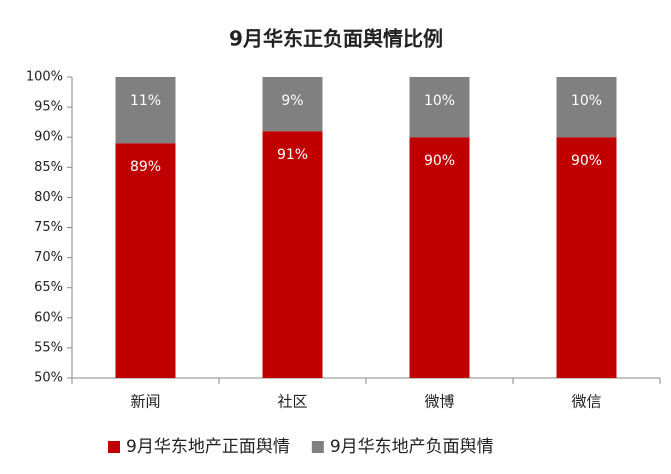  I want to click on y-tick-label: 70%, so click(48, 257).